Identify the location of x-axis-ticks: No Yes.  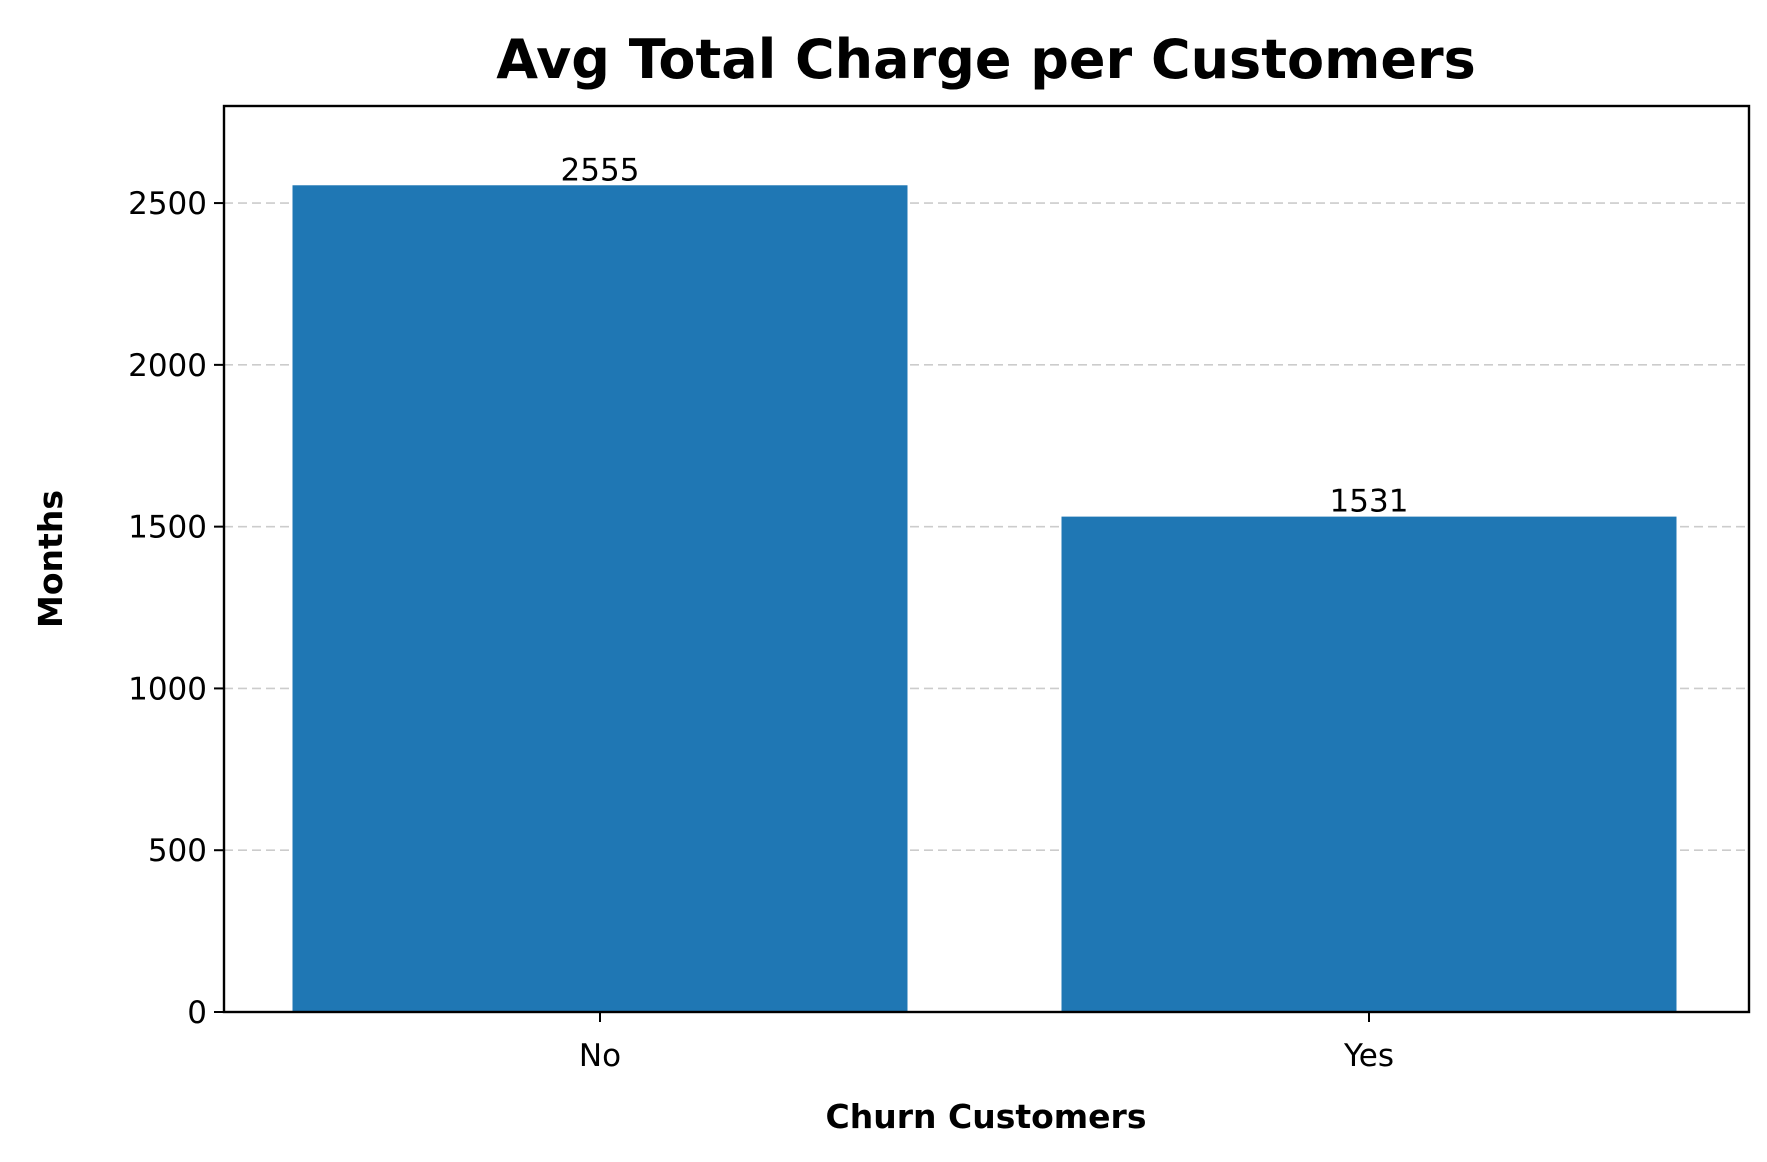
(986, 1043).